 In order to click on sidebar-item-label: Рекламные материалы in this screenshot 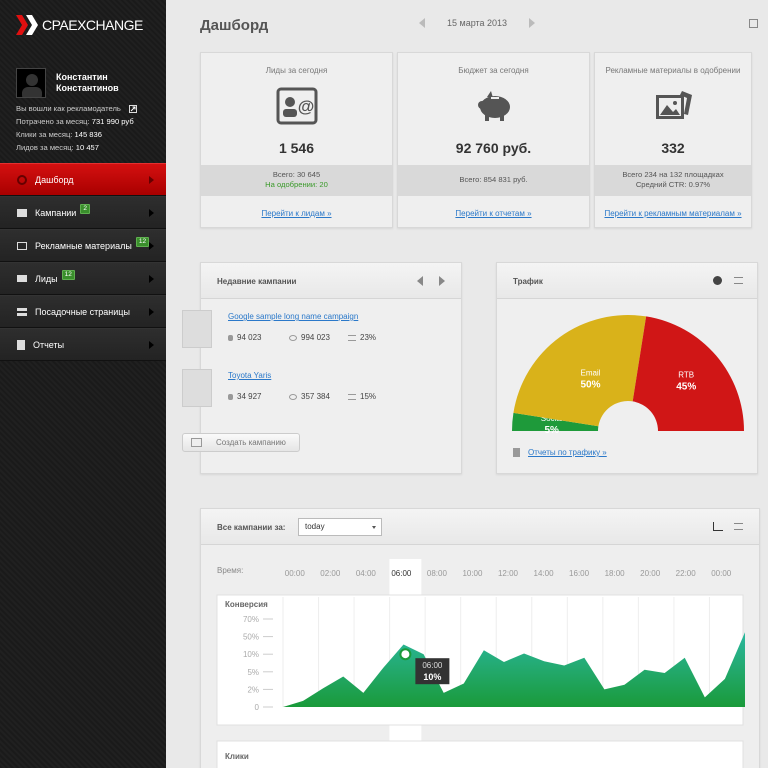, I will do `click(83, 245)`.